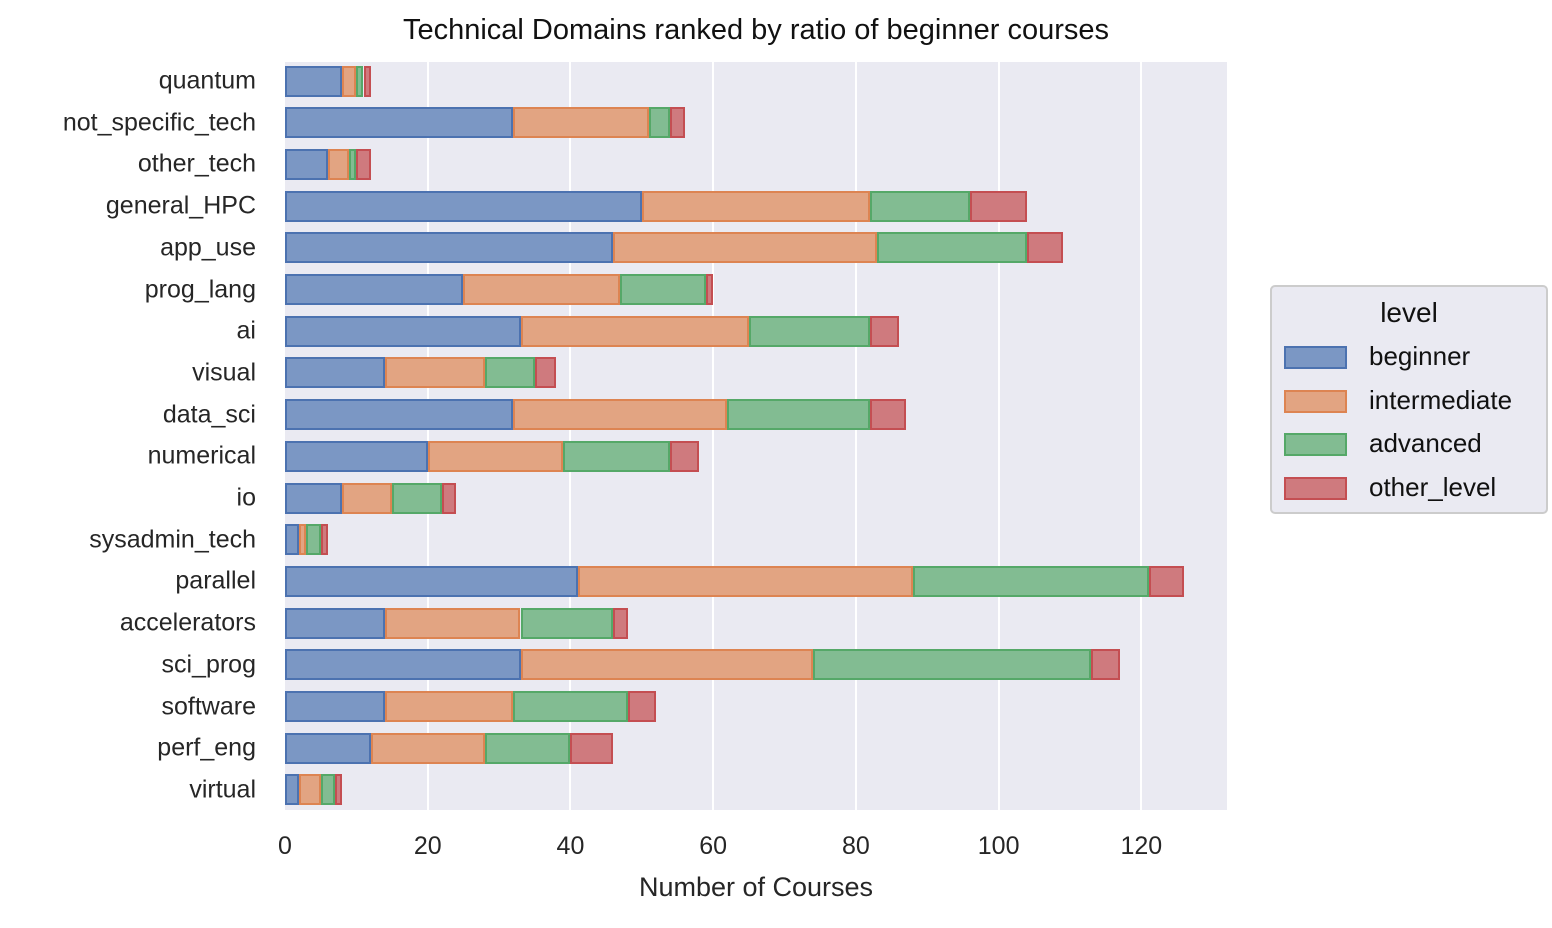 This screenshot has height=928, width=1552. What do you see at coordinates (180, 205) in the screenshot?
I see `y-tick-label: general_HPC` at bounding box center [180, 205].